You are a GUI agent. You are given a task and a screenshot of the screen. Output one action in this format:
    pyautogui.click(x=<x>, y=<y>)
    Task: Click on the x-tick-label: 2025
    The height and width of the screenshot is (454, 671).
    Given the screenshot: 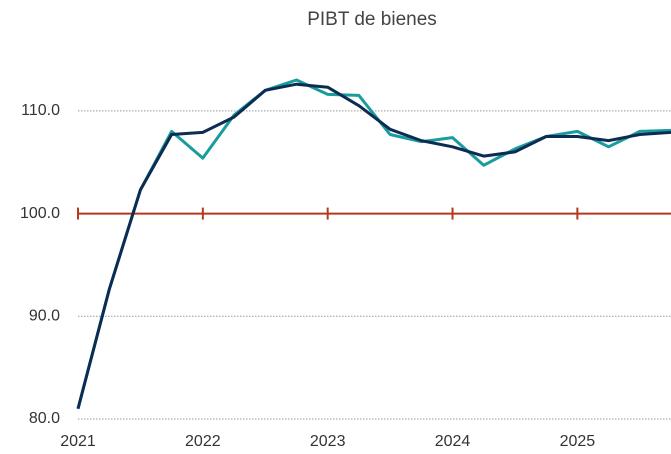 What is the action you would take?
    pyautogui.click(x=578, y=441)
    